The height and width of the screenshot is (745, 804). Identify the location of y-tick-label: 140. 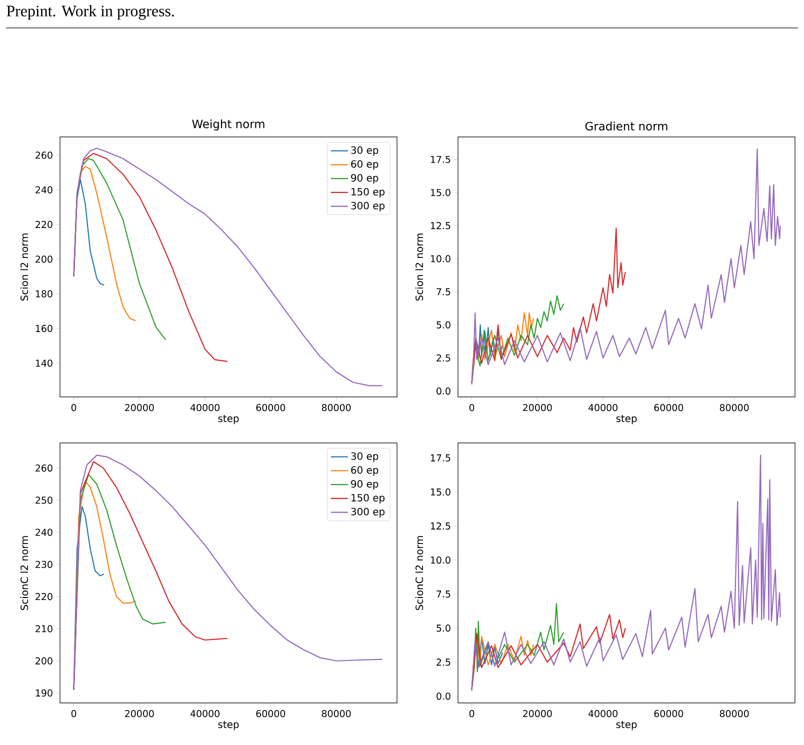
(44, 363).